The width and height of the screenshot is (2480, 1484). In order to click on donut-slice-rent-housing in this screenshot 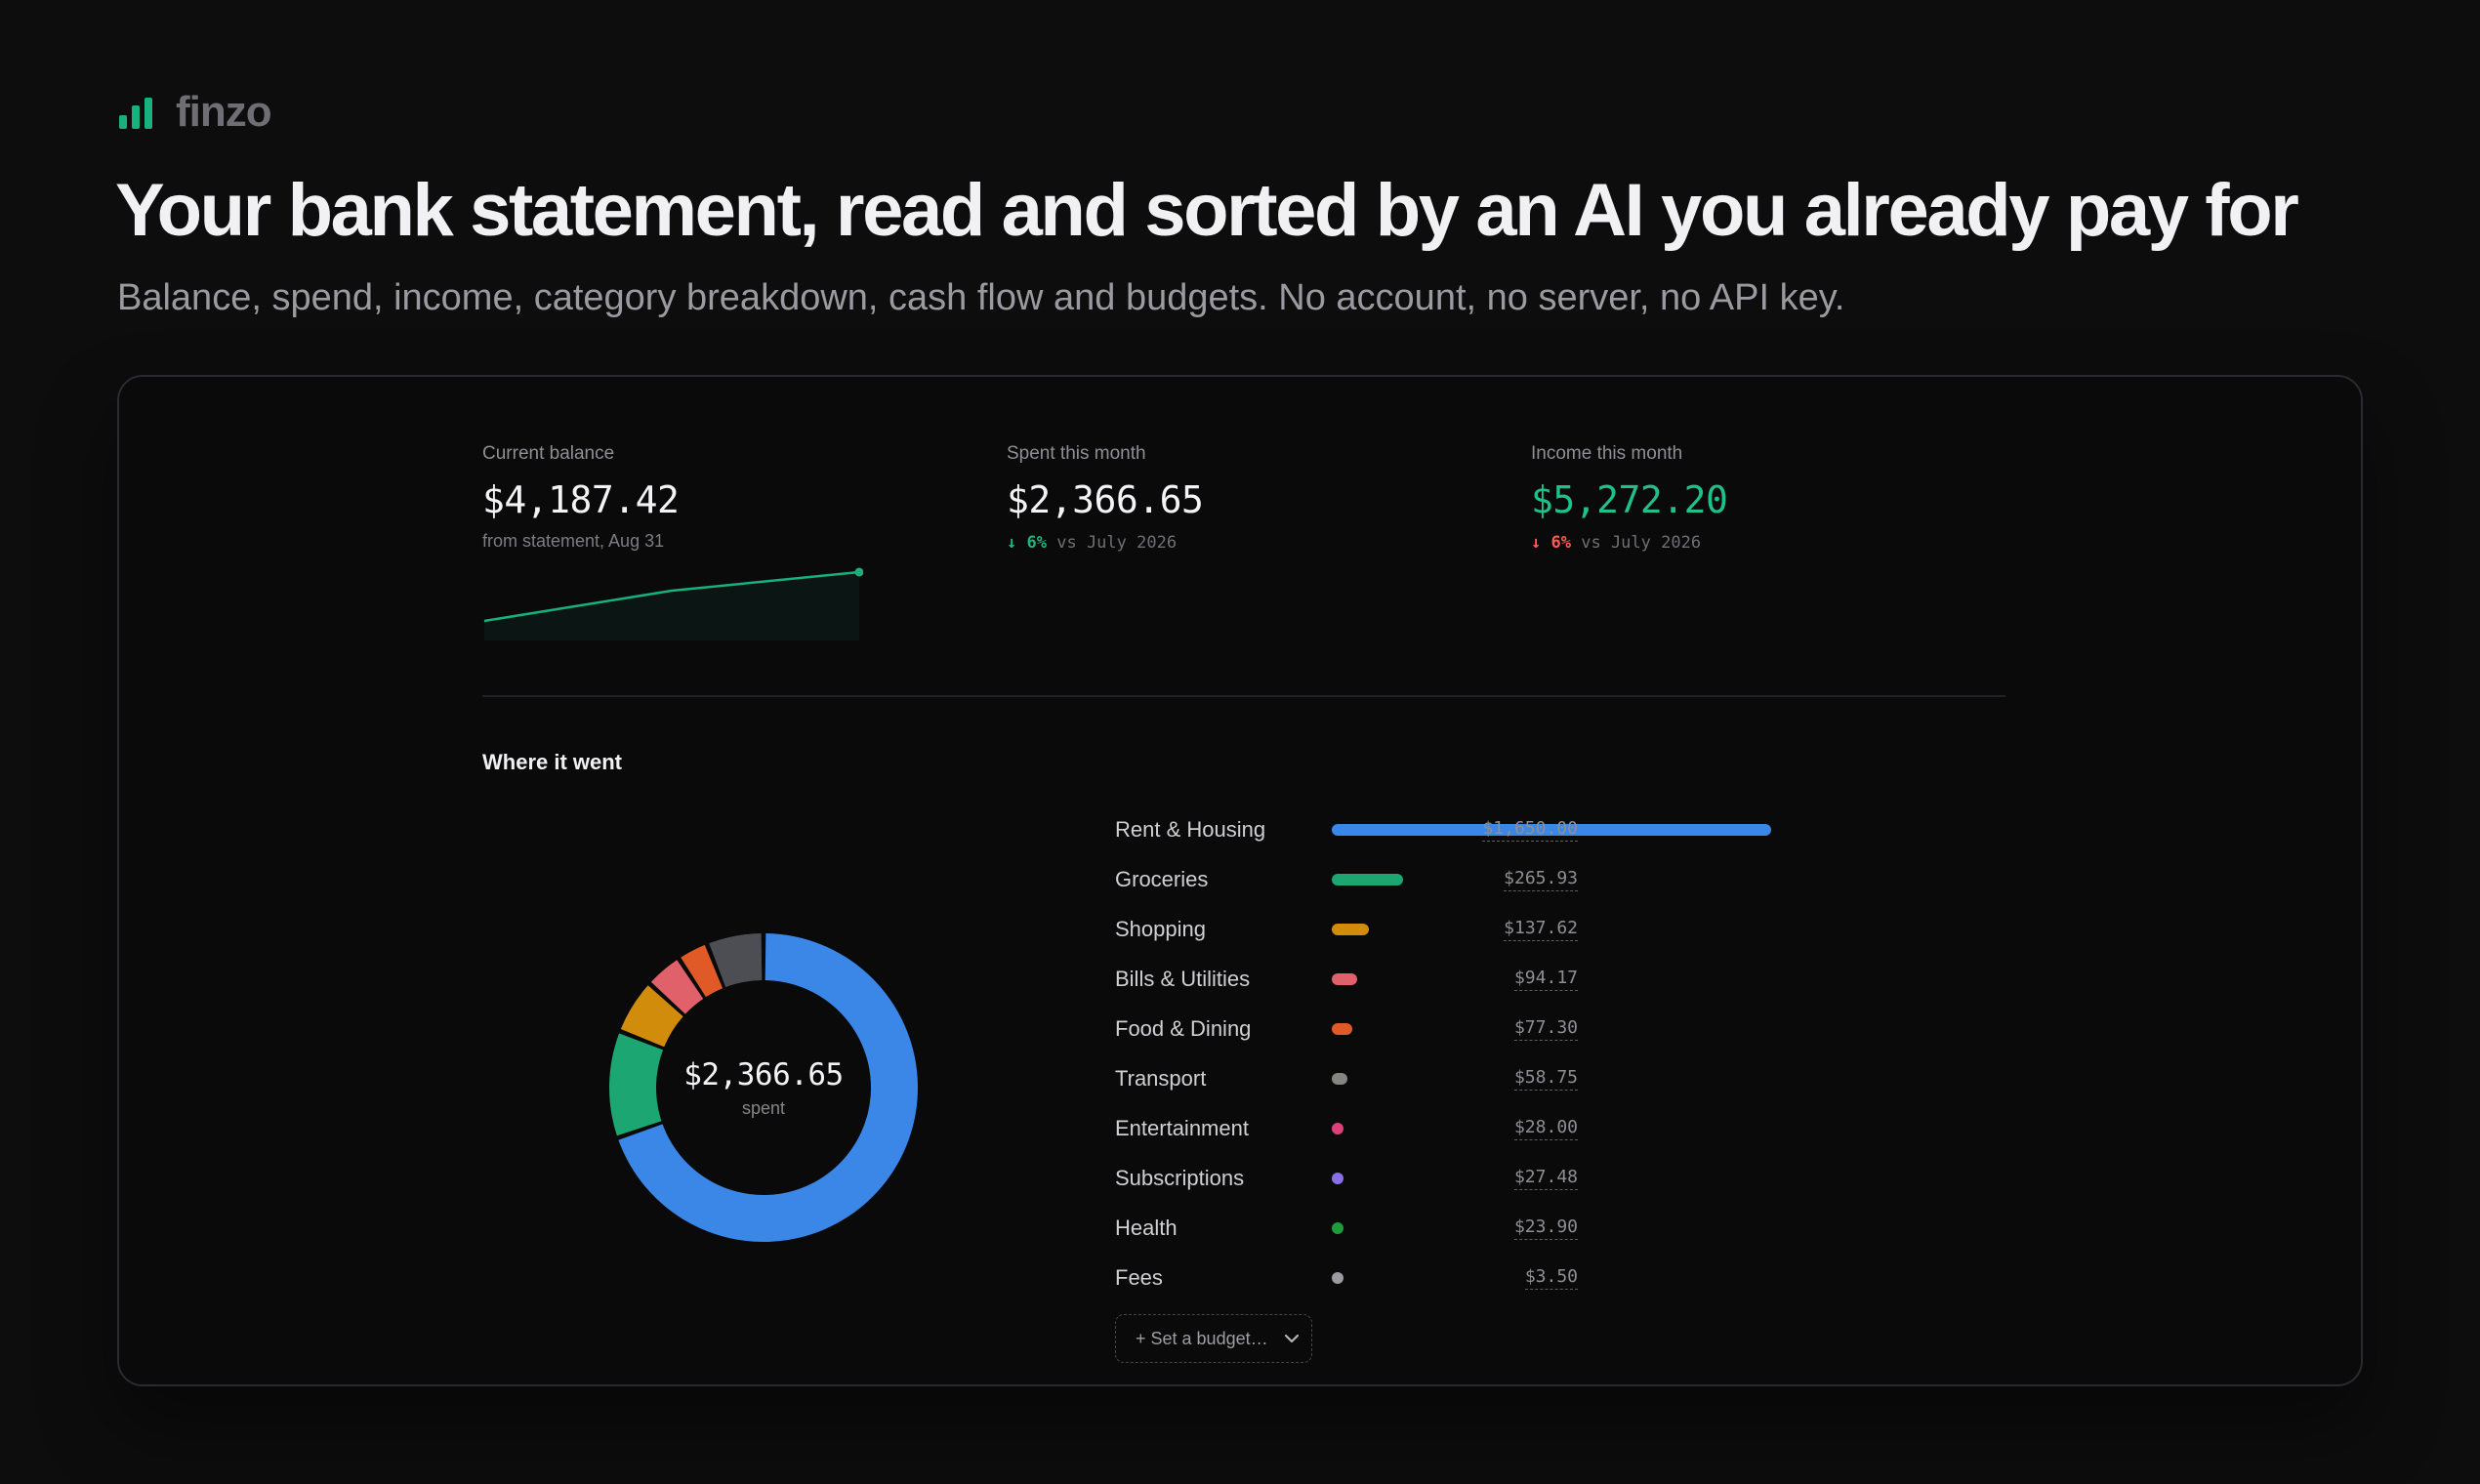, I will do `click(768, 1087)`.